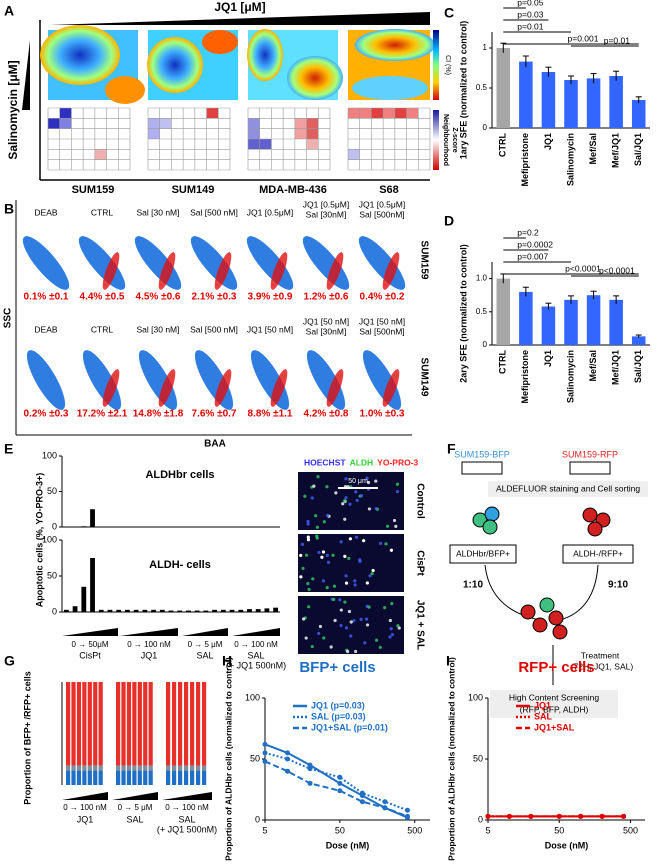 The height and width of the screenshot is (868, 662). What do you see at coordinates (567, 845) in the screenshot?
I see `x-axis-label: Dose (nM)` at bounding box center [567, 845].